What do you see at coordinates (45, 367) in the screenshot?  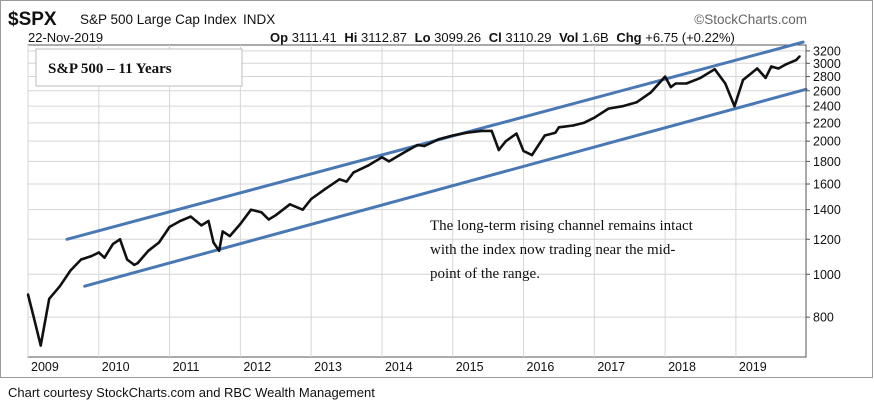 I see `x-tick-label: 2009` at bounding box center [45, 367].